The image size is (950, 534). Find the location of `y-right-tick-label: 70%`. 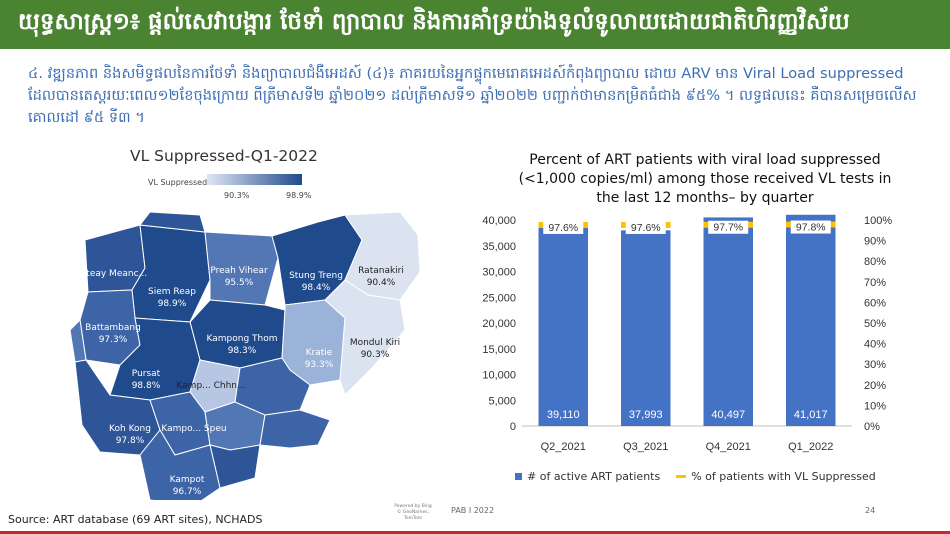

y-right-tick-label: 70% is located at coordinates (875, 283).